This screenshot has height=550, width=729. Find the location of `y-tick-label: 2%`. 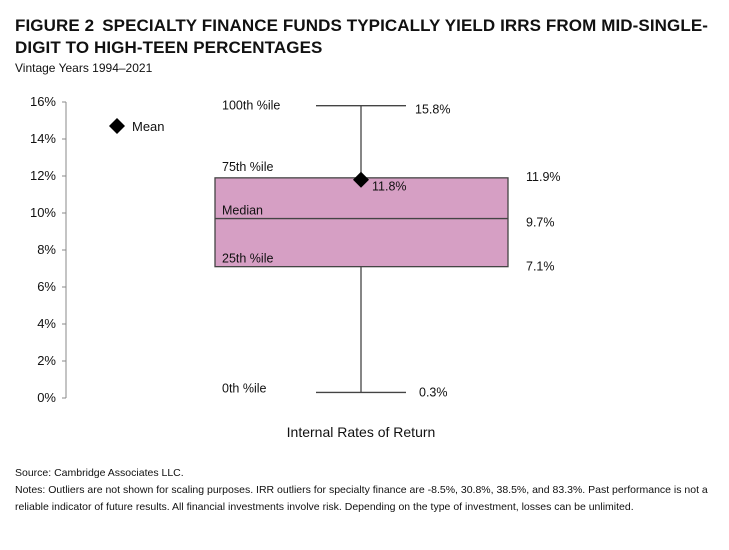

y-tick-label: 2% is located at coordinates (46, 360).